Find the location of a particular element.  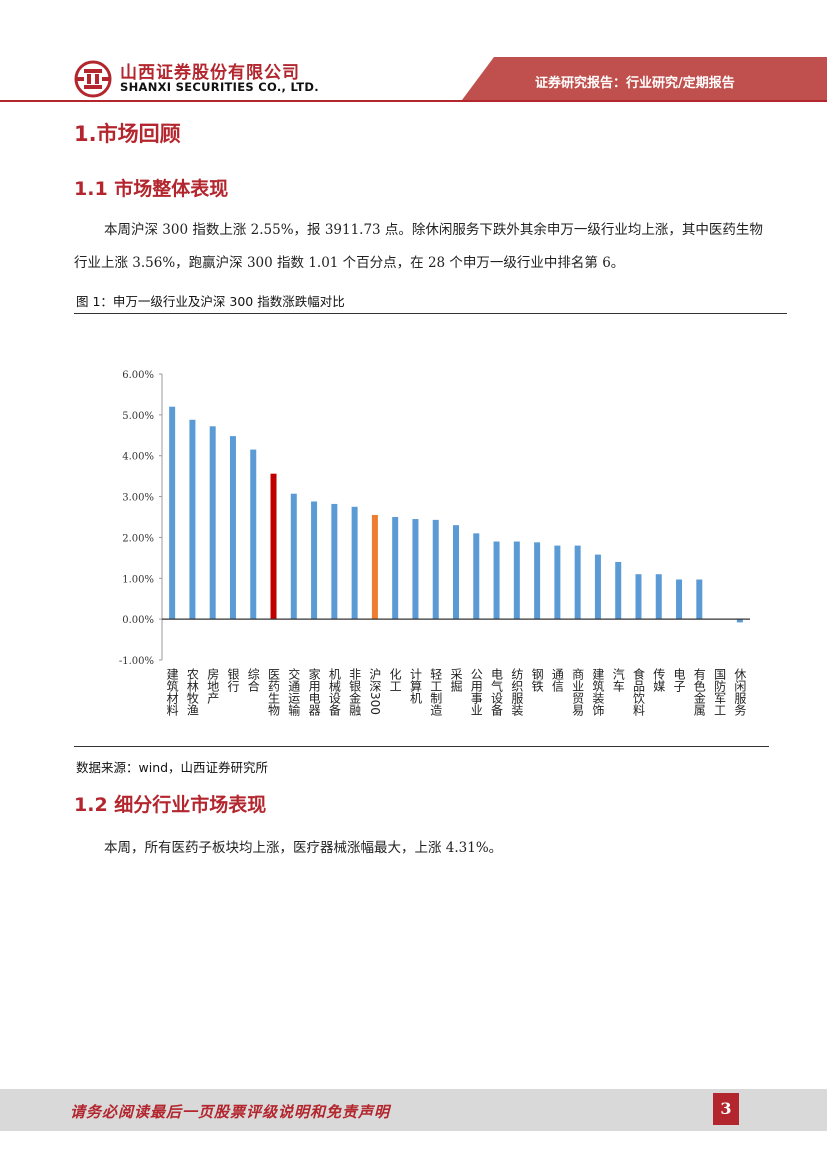

category-label: 电子 is located at coordinates (679, 680).